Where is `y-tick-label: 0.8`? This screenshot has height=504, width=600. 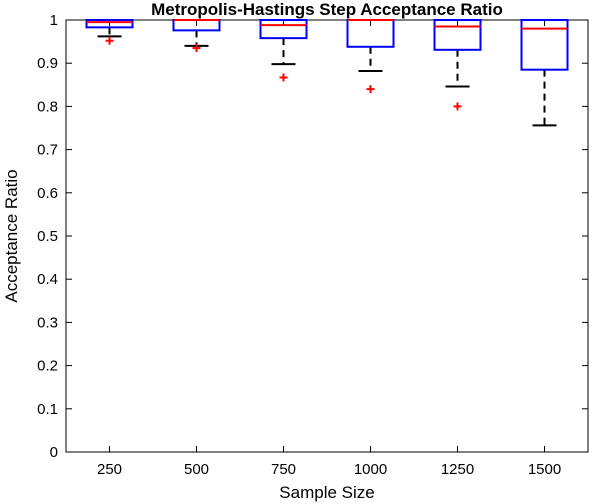
y-tick-label: 0.8 is located at coordinates (47, 106).